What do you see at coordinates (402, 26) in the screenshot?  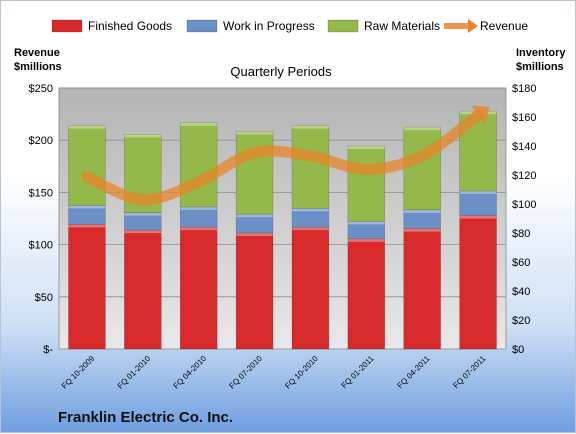 I see `legend-label-raw-materials: Raw Materials` at bounding box center [402, 26].